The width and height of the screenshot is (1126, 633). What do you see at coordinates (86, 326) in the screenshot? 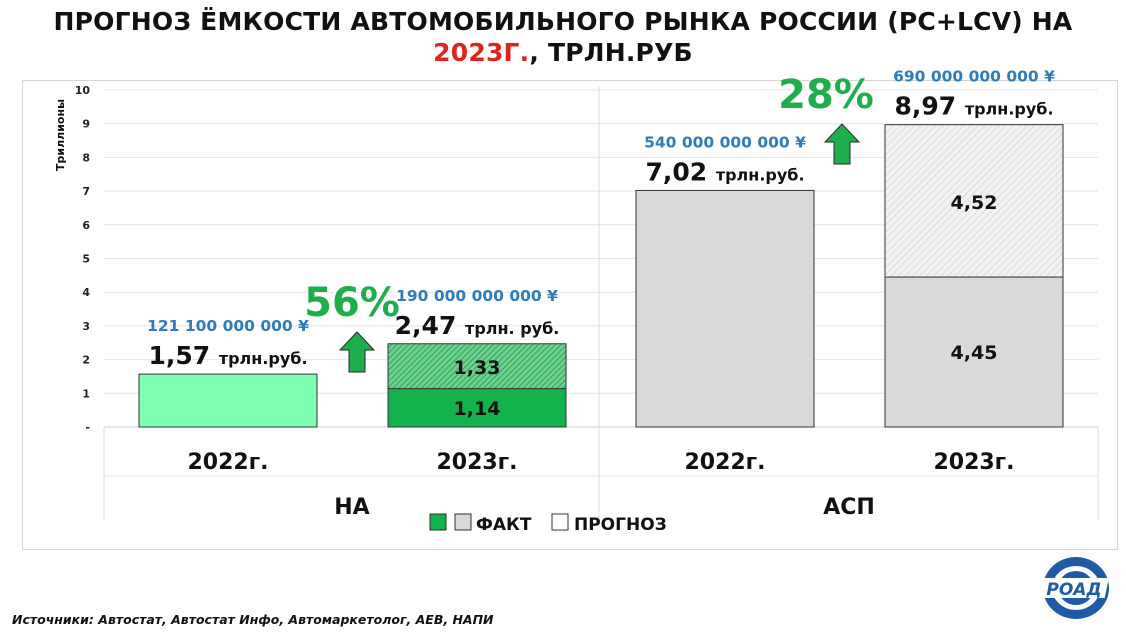
I see `y-tick-label: 3` at bounding box center [86, 326].